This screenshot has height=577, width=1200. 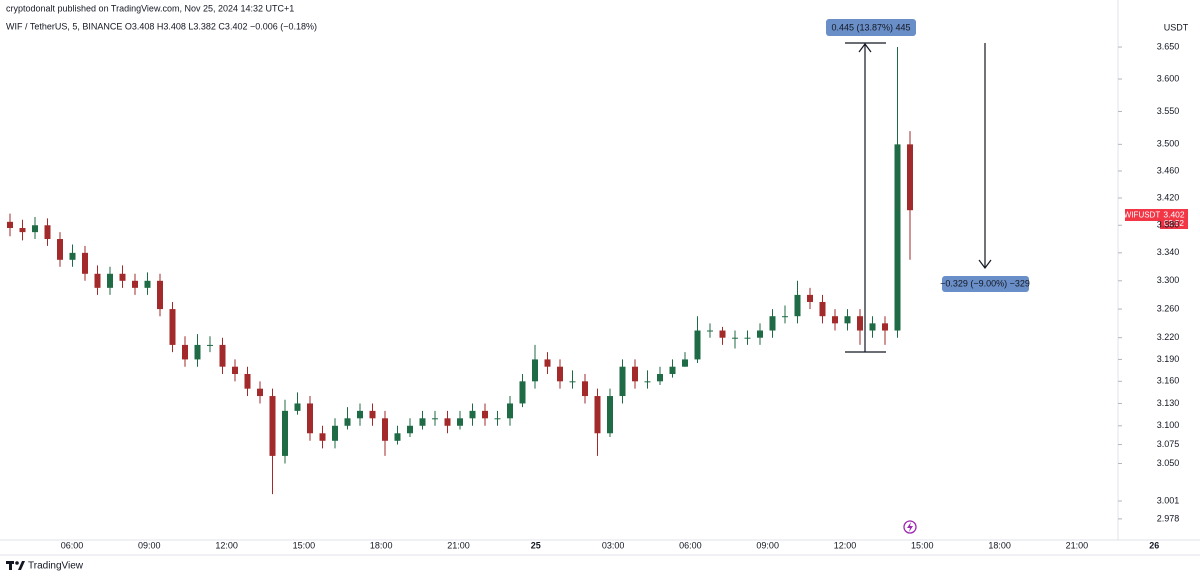 What do you see at coordinates (922, 545) in the screenshot?
I see `x-tick-label: 15:00` at bounding box center [922, 545].